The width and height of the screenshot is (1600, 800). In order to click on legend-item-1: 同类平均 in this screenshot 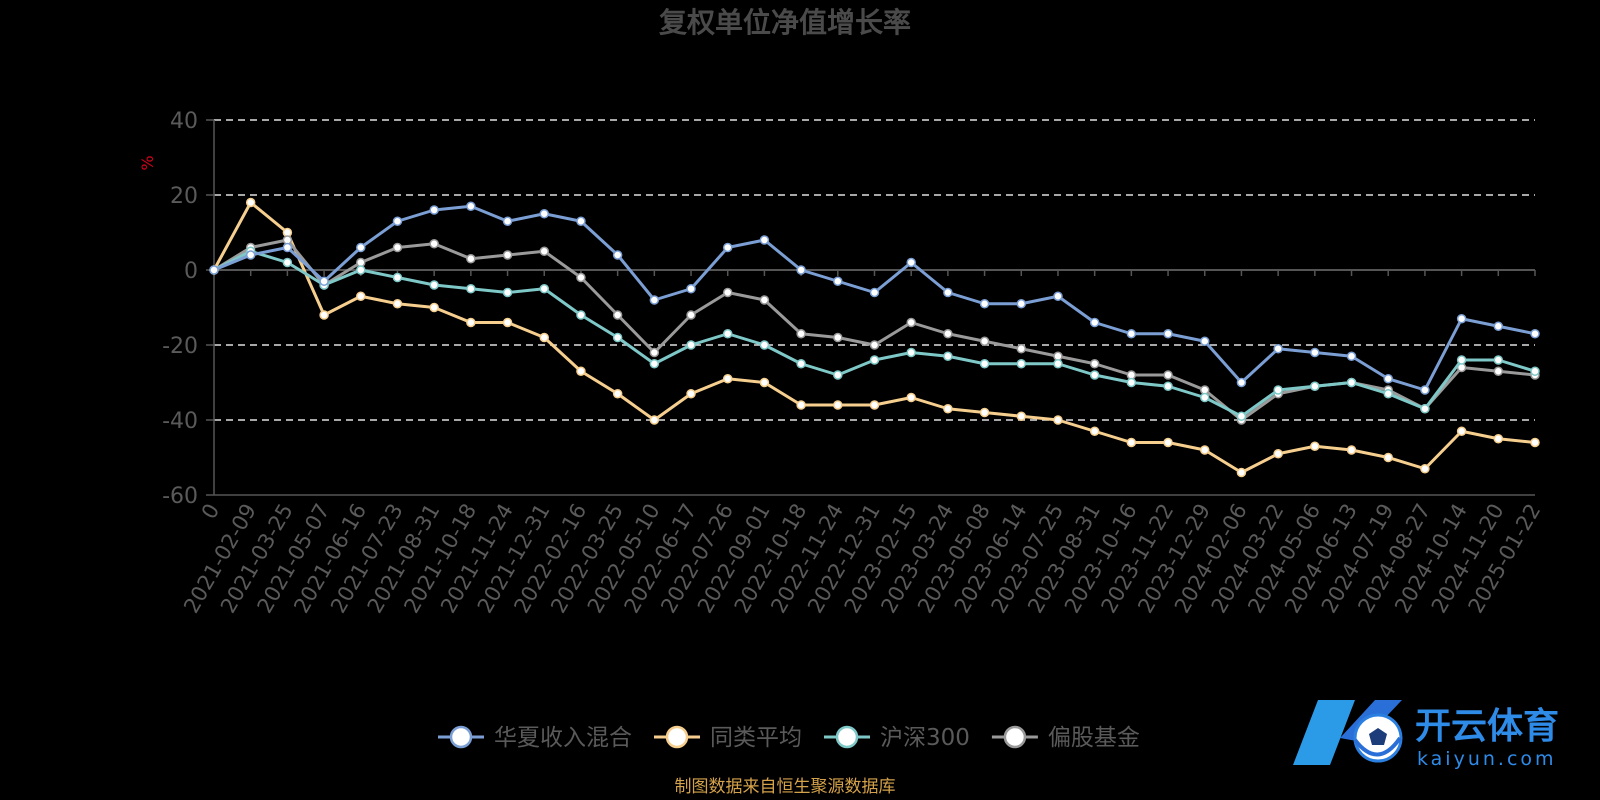, I will do `click(728, 738)`.